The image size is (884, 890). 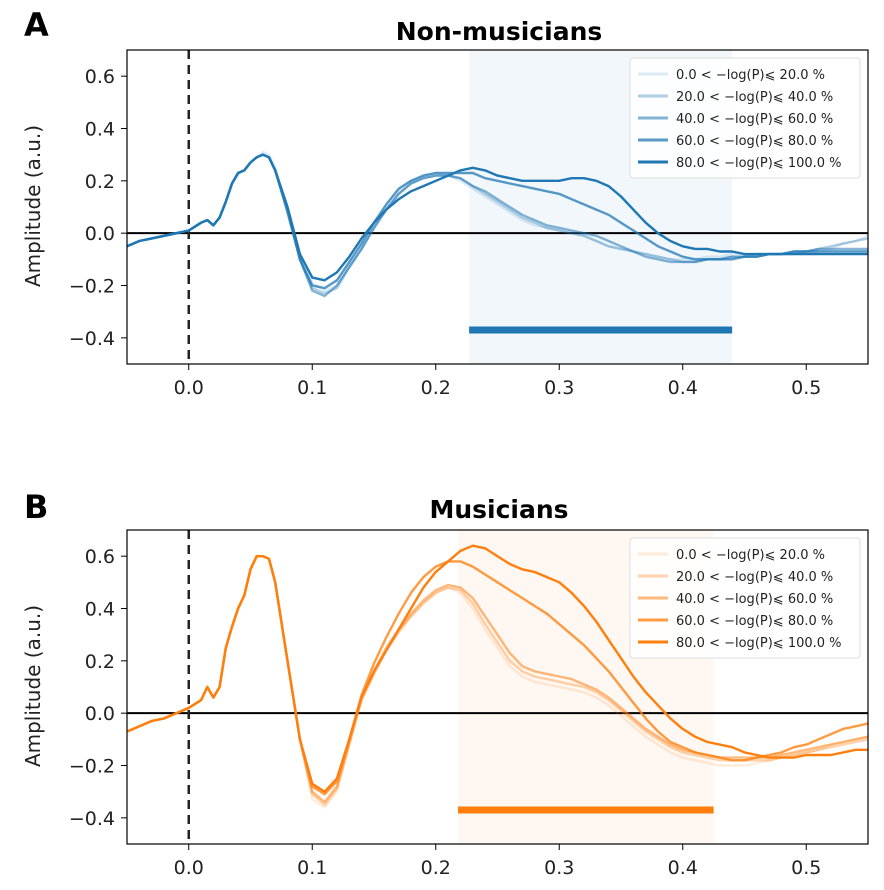 I want to click on chart-title: Non-musicians, so click(x=499, y=31).